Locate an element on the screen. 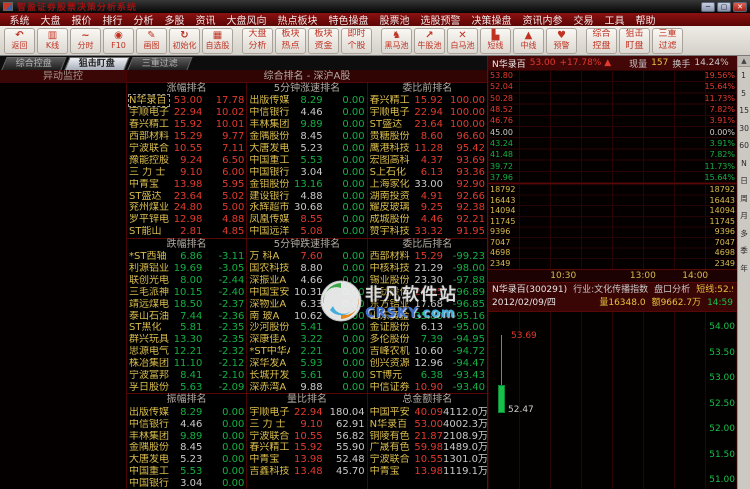  stock-row: 凤凰传媒 8.55 0.00 is located at coordinates (306, 220).